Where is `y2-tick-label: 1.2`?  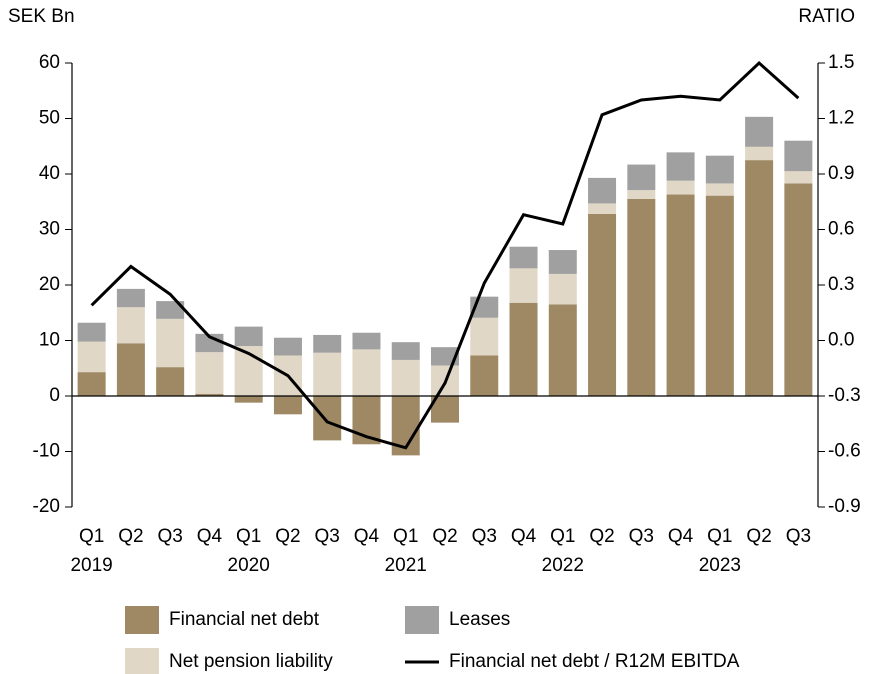
y2-tick-label: 1.2 is located at coordinates (841, 118).